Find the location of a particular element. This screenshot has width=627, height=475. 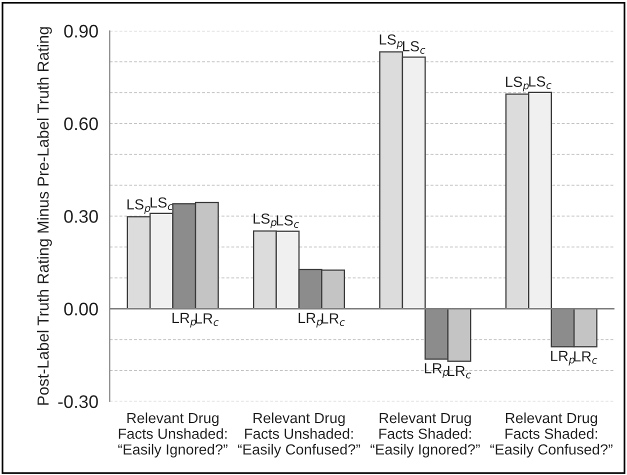

y-axis-title: Post-Label Truth Rating Minus Pre-Label Truth Rating is located at coordinates (44, 216).